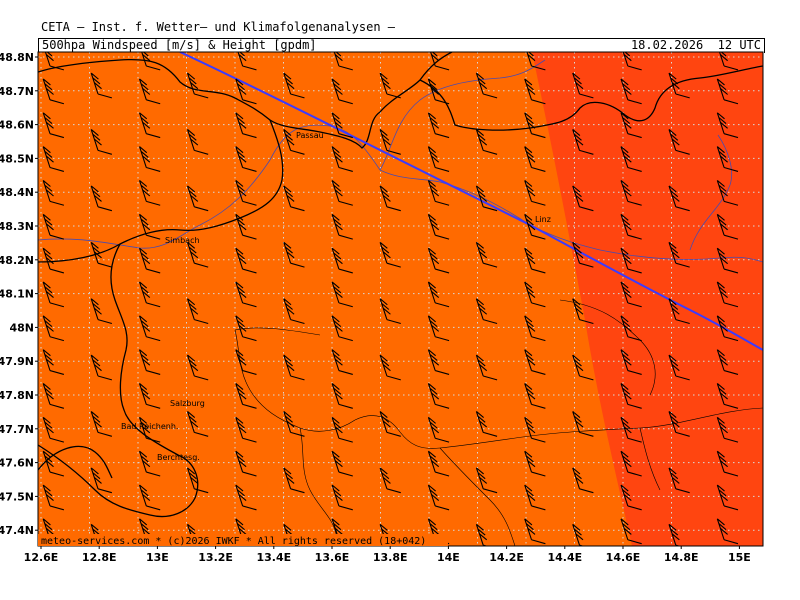  What do you see at coordinates (17, 57) in the screenshot?
I see `latitude-tick-label: 48.8N` at bounding box center [17, 57].